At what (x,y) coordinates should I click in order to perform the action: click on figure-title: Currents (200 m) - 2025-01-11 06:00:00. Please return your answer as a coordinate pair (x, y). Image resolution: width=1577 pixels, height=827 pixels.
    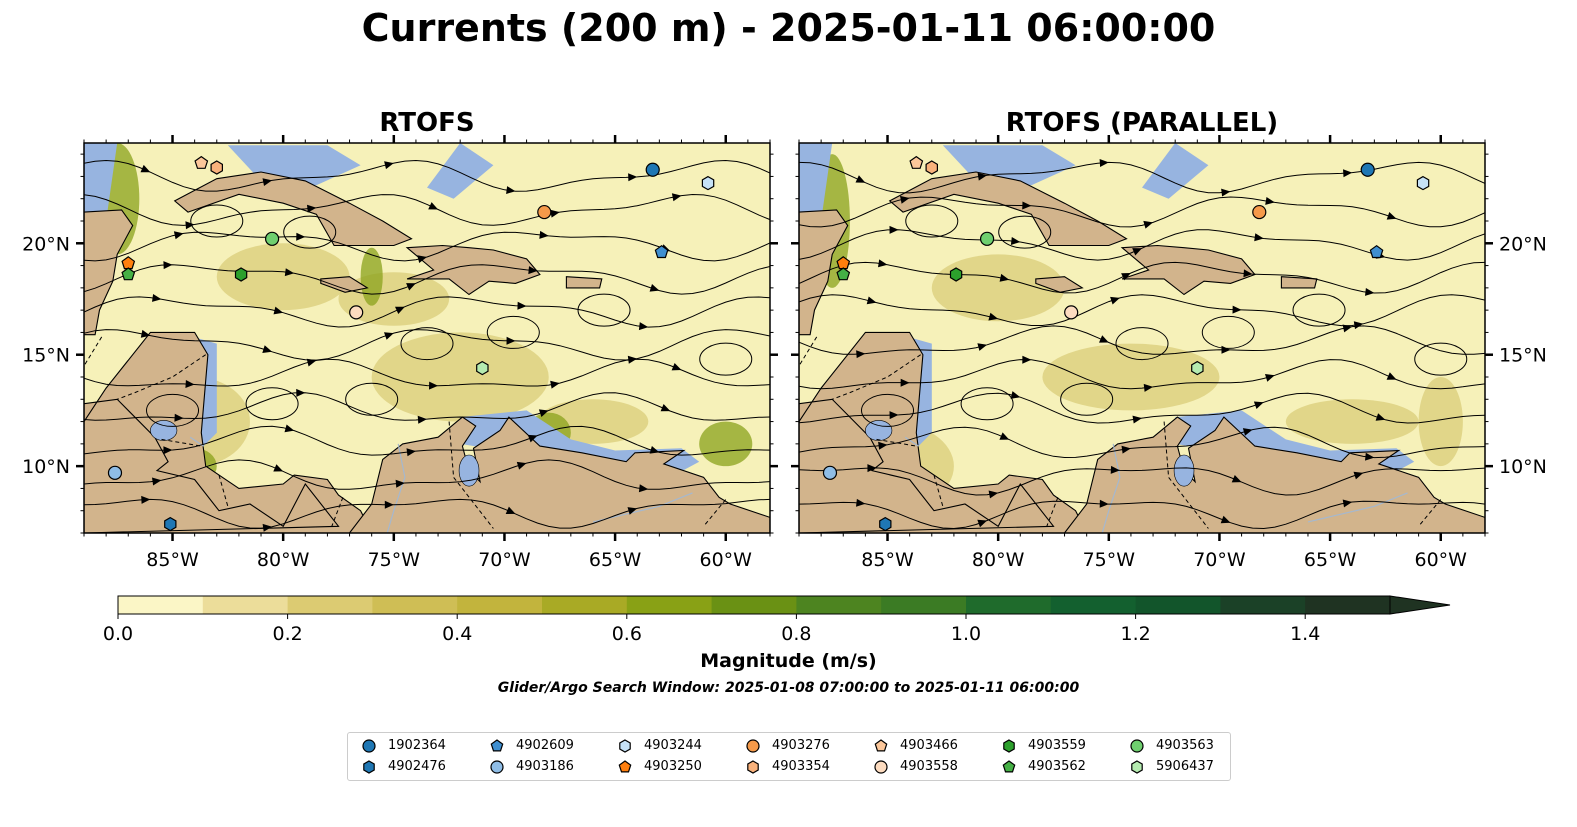
    Looking at the image, I should click on (788, 28).